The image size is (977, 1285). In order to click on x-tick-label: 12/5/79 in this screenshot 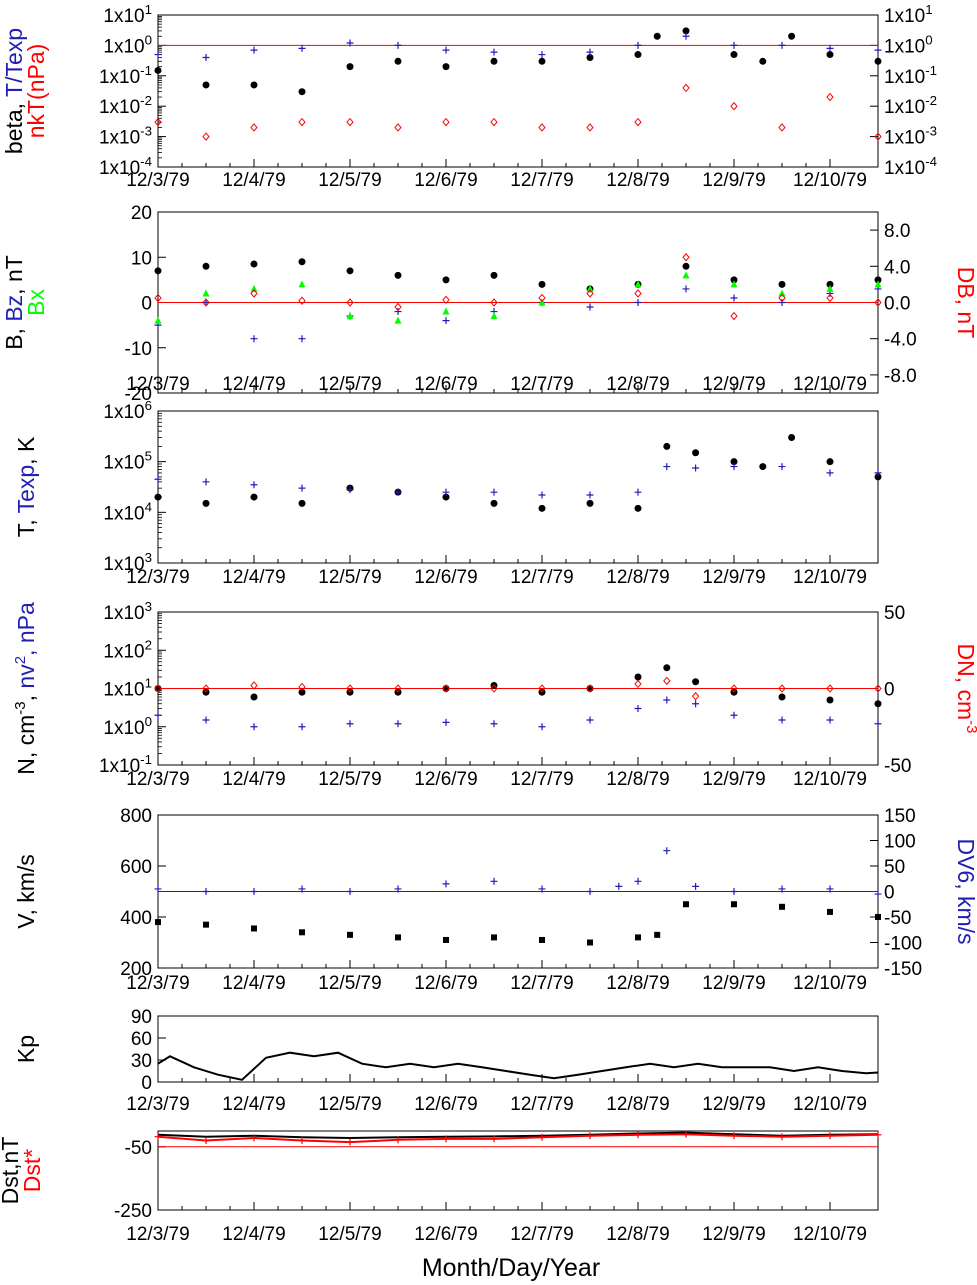, I will do `click(349, 983)`.